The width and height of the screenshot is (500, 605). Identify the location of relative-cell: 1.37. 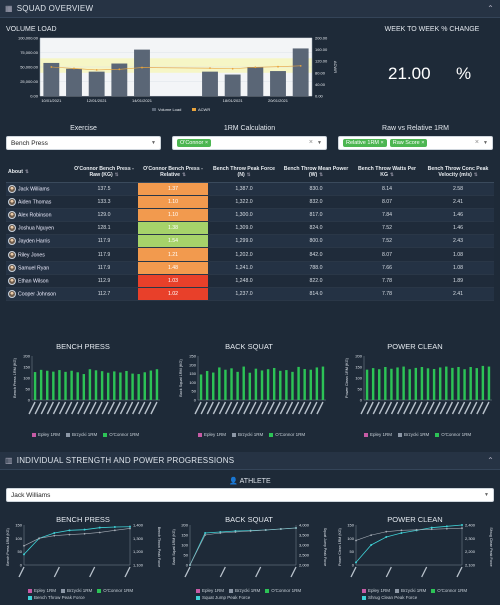
(173, 189).